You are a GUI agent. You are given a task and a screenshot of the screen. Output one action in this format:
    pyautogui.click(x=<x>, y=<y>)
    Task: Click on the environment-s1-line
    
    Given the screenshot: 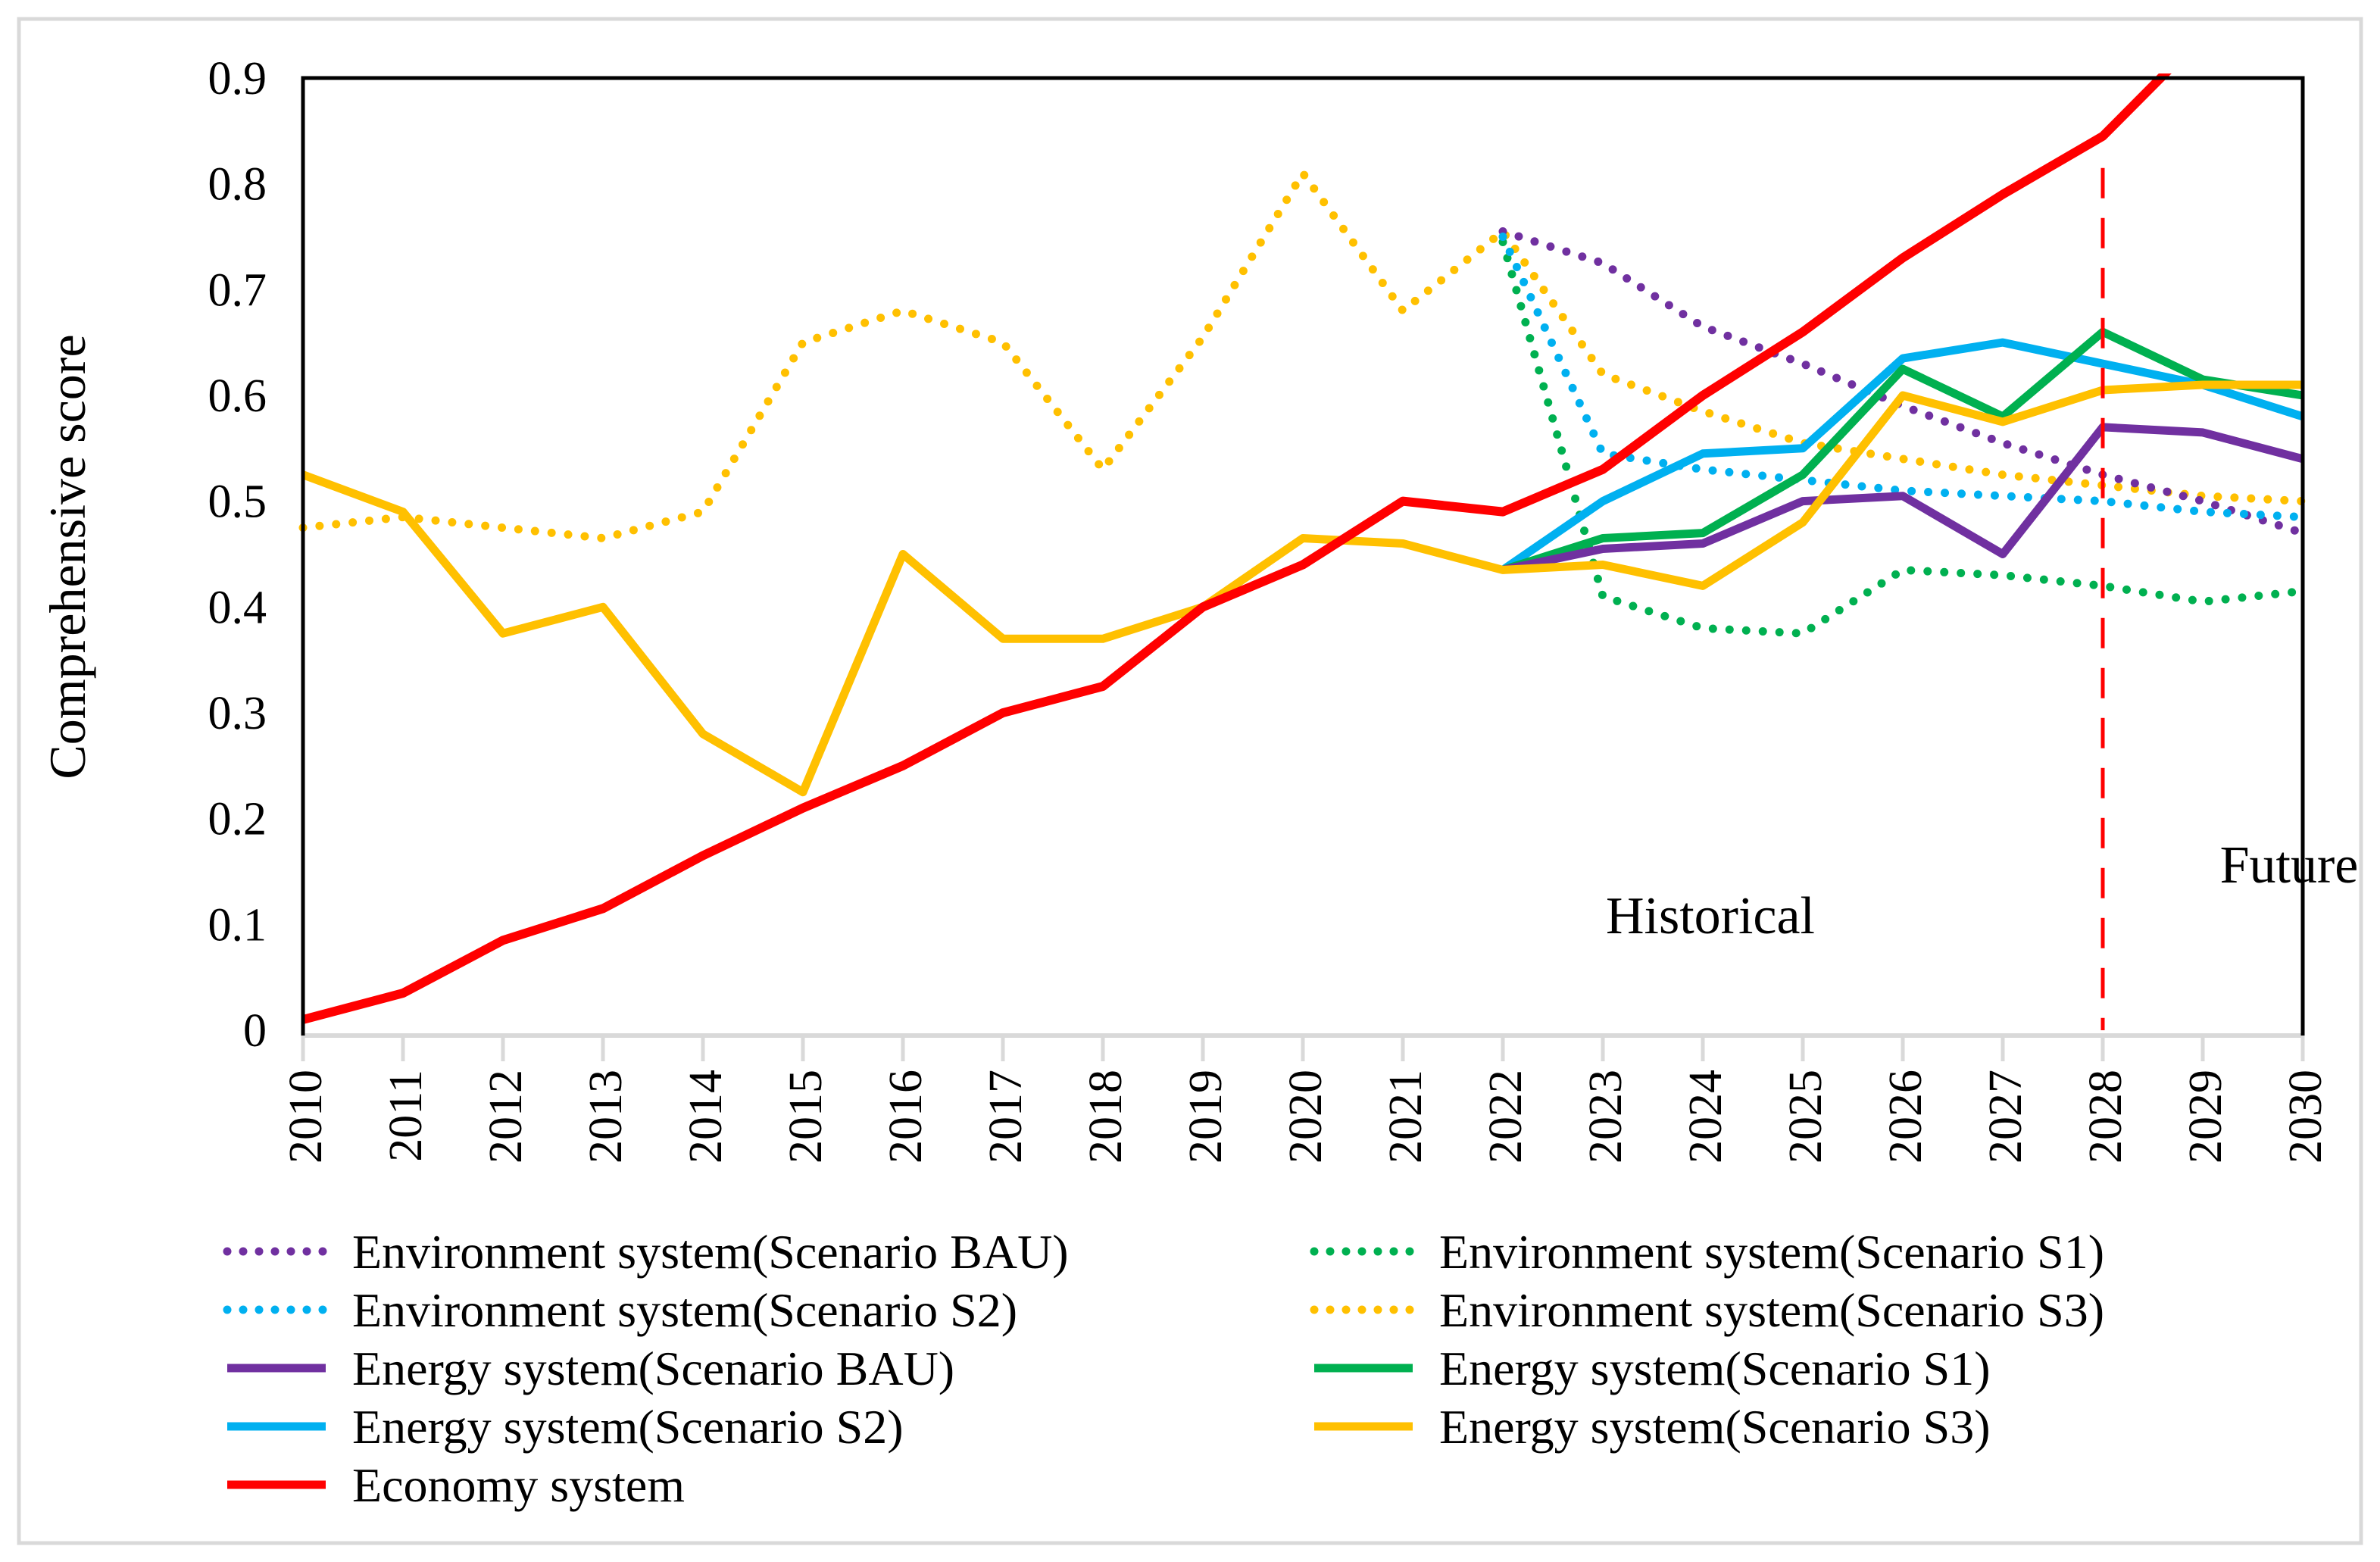 What is the action you would take?
    pyautogui.click(x=1902, y=438)
    